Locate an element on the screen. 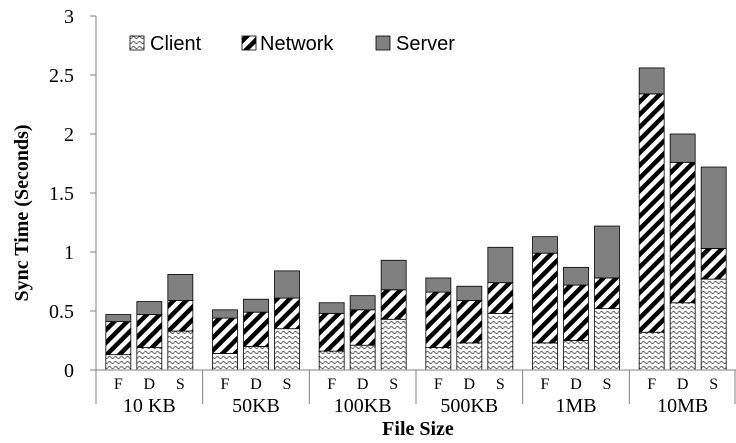 The width and height of the screenshot is (736, 443). legend-label-client: Client is located at coordinates (176, 44).